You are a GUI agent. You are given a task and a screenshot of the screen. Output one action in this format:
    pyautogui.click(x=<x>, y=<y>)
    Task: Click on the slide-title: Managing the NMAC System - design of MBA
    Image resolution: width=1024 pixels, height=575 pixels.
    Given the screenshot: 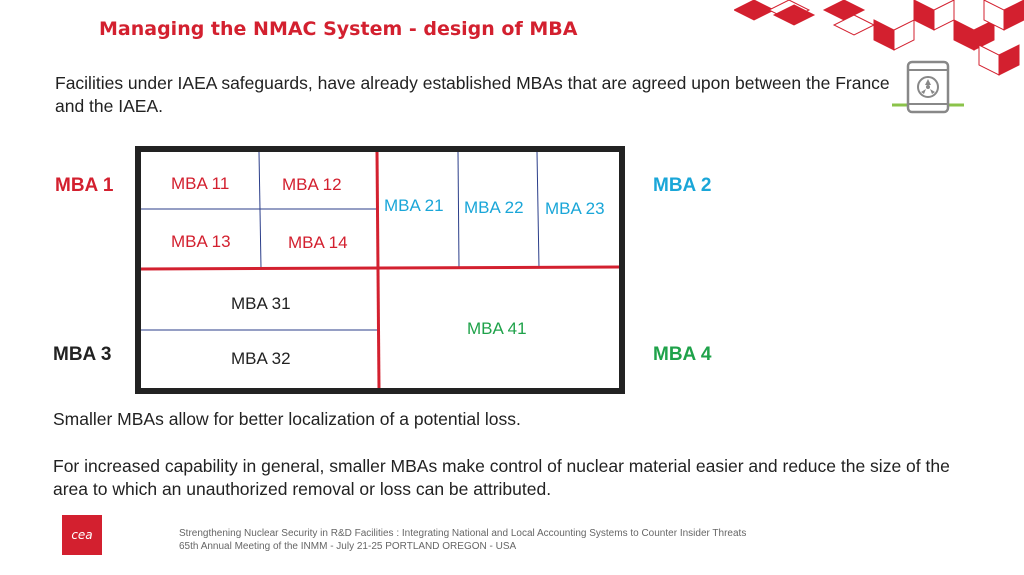 What is the action you would take?
    pyautogui.click(x=338, y=29)
    